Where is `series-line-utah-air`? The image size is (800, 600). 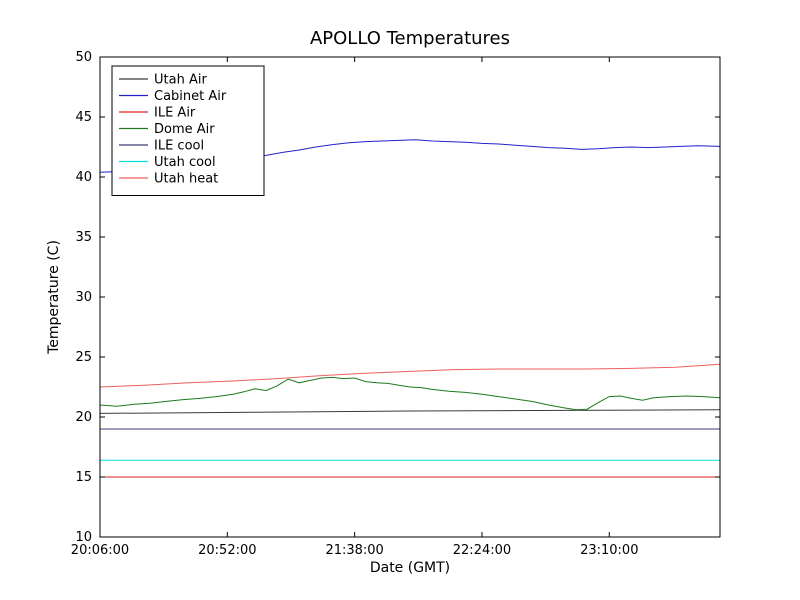
series-line-utah-air is located at coordinates (410, 411).